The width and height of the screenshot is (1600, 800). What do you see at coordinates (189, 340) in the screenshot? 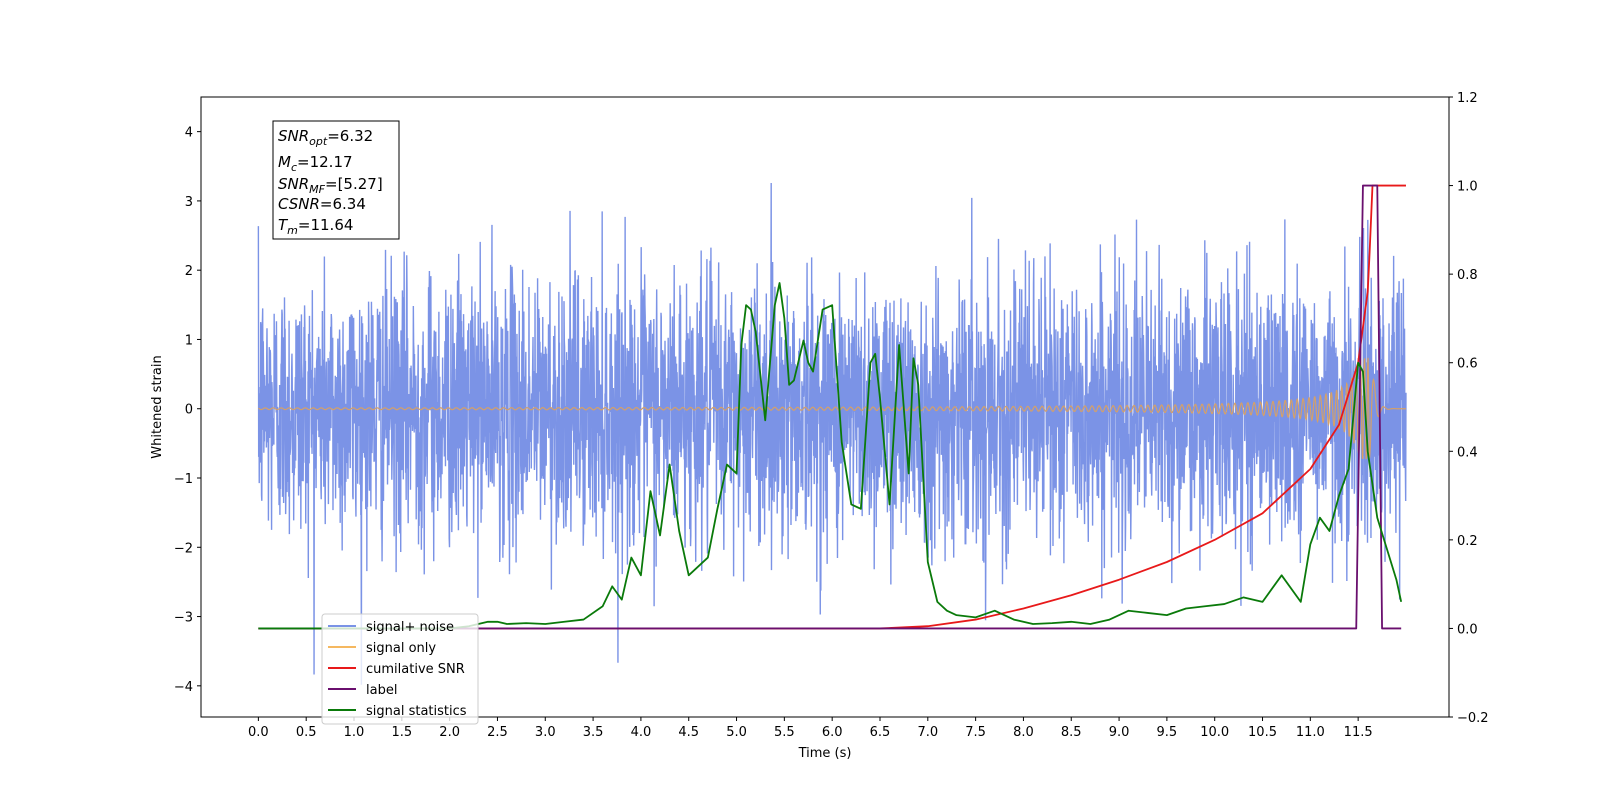
I see `y-tick-label: 1` at bounding box center [189, 340].